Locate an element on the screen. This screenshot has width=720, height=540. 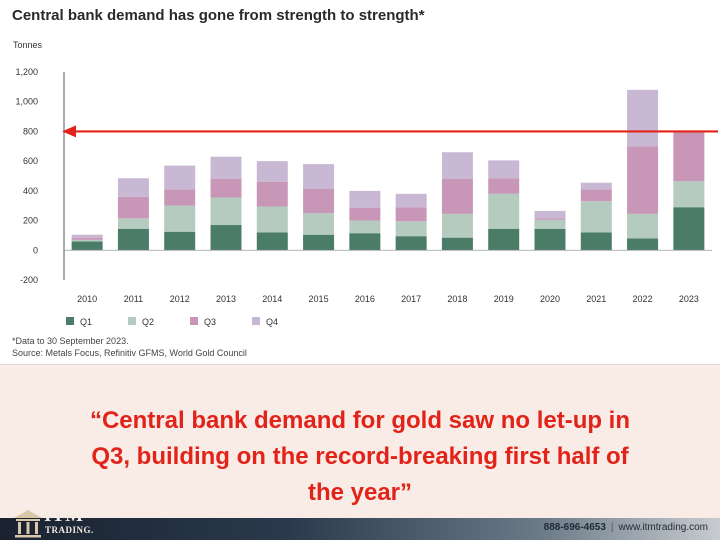
website-link: www.itmtrading.com is located at coordinates (663, 527).